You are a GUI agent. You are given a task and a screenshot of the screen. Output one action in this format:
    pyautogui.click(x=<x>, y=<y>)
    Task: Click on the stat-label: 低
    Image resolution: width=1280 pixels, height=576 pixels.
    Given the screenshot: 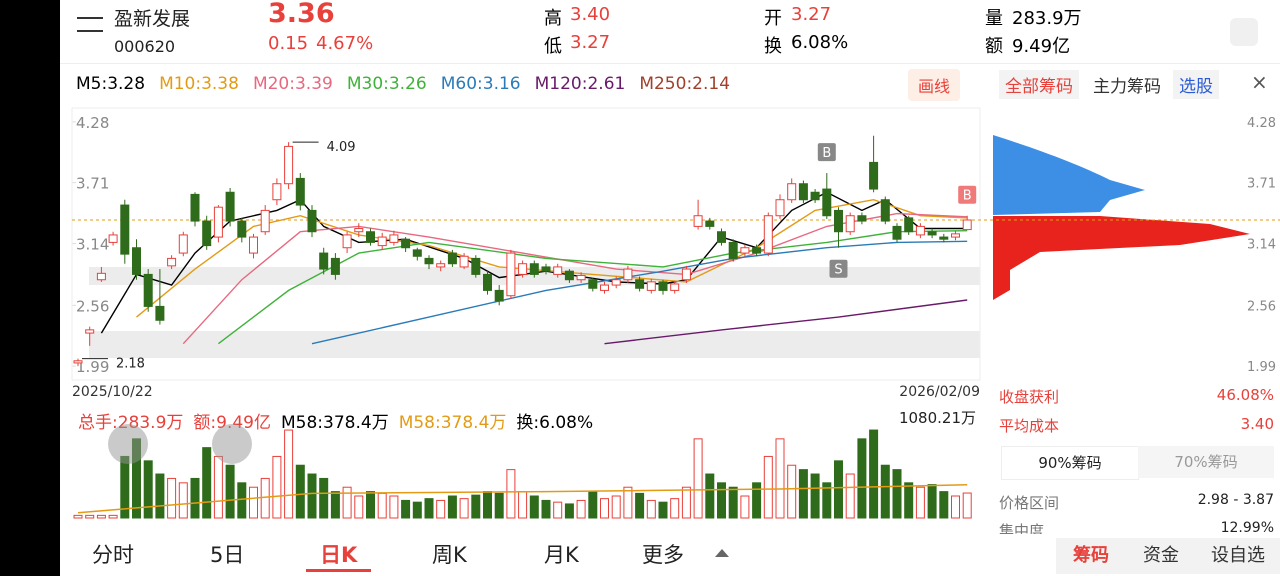 What is the action you would take?
    pyautogui.click(x=553, y=46)
    